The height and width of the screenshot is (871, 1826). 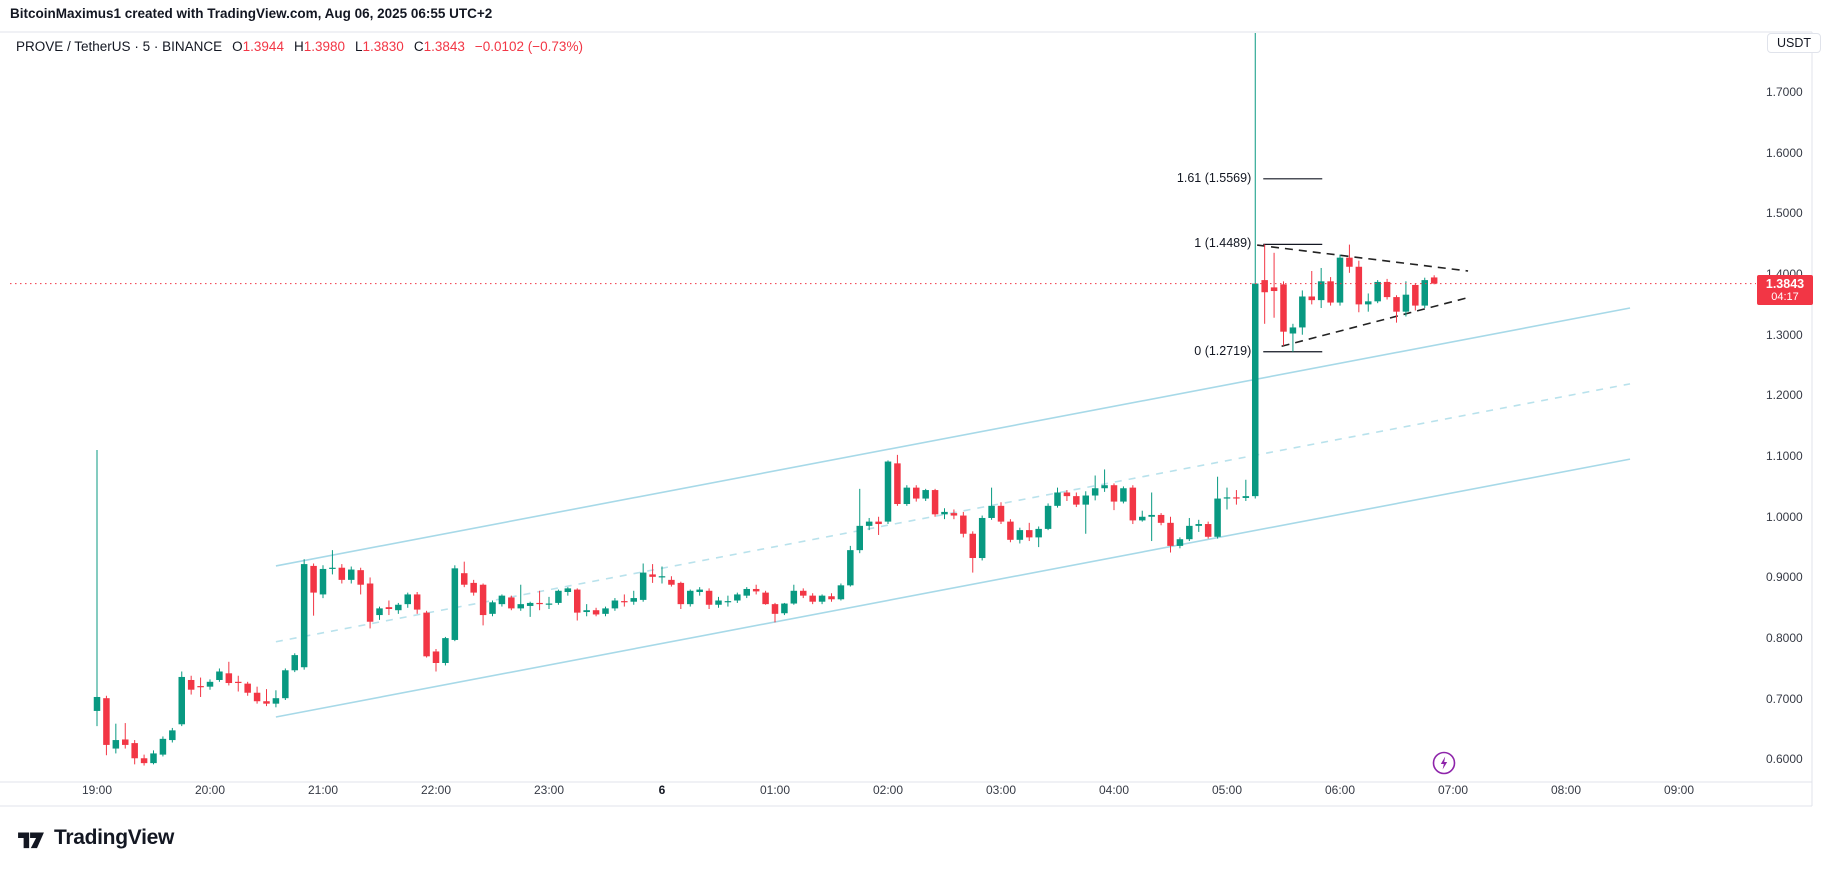 I want to click on time-tick-label: 05:00, so click(x=1227, y=790).